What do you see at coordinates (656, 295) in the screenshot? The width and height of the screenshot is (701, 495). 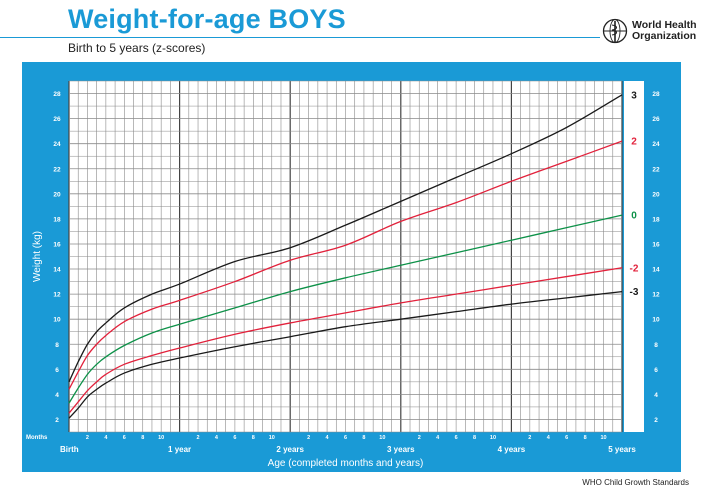 I see `y-tick-label-right: 12` at bounding box center [656, 295].